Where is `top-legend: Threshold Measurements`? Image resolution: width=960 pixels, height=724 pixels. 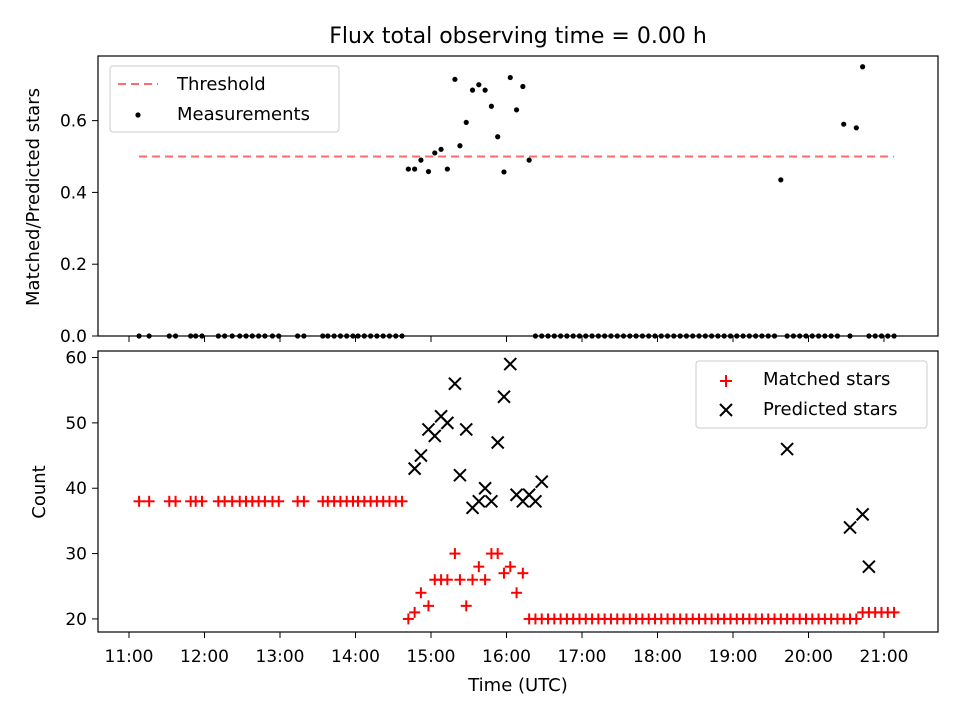
top-legend: Threshold Measurements is located at coordinates (224, 99).